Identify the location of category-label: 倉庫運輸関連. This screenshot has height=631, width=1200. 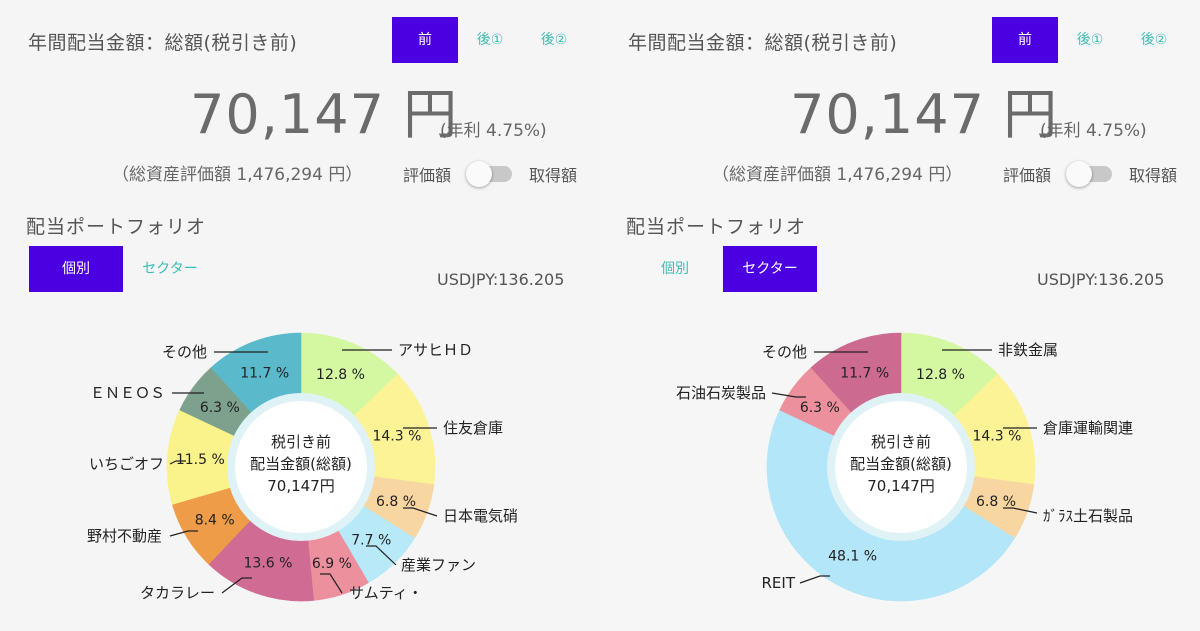
(1088, 428).